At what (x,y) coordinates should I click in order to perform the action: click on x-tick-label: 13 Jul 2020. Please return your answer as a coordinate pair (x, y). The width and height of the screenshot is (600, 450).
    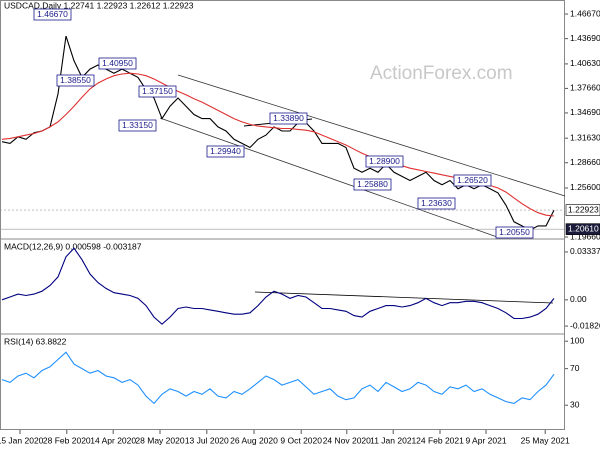
    Looking at the image, I should click on (207, 440).